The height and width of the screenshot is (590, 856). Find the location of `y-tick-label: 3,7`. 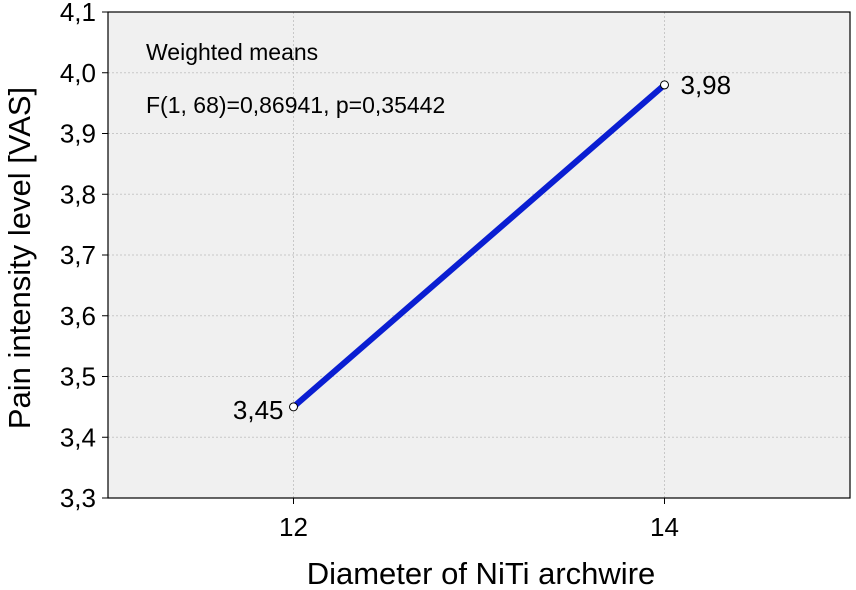

y-tick-label: 3,7 is located at coordinates (78, 255).